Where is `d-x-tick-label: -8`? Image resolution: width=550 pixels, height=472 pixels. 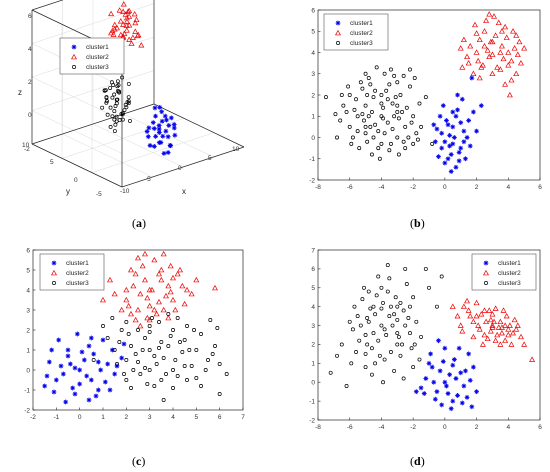 d-x-tick-label: -8 is located at coordinates (318, 427).